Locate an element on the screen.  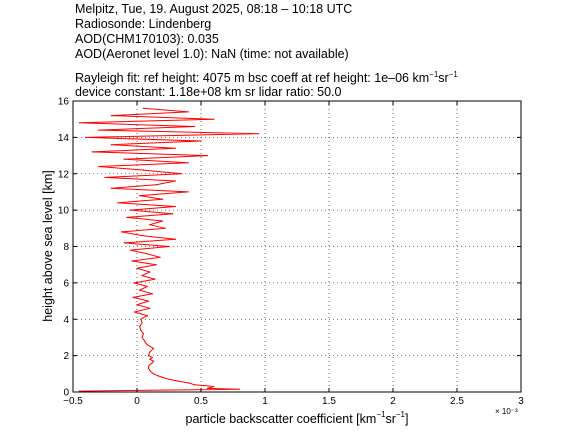
rayleigh-unit-sr: sr is located at coordinates (443, 78).